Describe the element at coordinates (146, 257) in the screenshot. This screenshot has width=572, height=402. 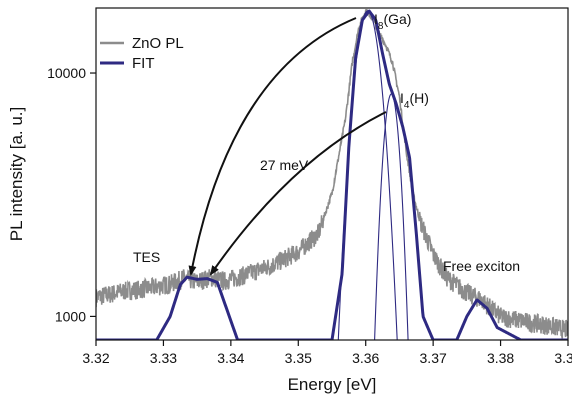
I see `annotation-tes: TES` at that location.